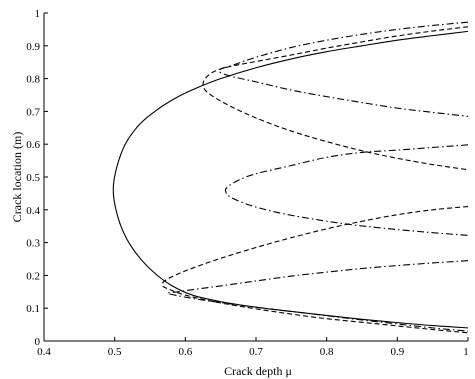 The width and height of the screenshot is (475, 379). I want to click on x-tick-label: 0.8, so click(327, 352).